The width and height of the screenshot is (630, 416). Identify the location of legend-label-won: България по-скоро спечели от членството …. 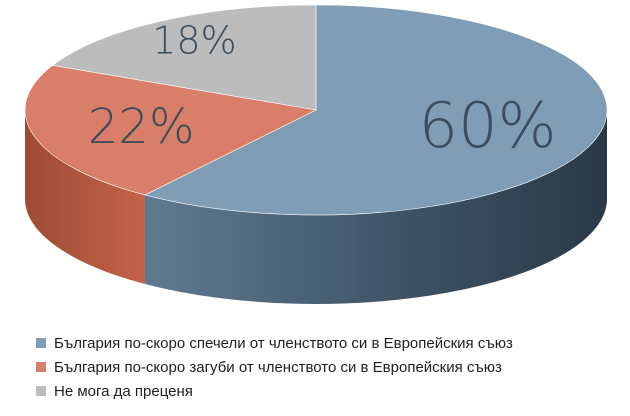
(283, 343).